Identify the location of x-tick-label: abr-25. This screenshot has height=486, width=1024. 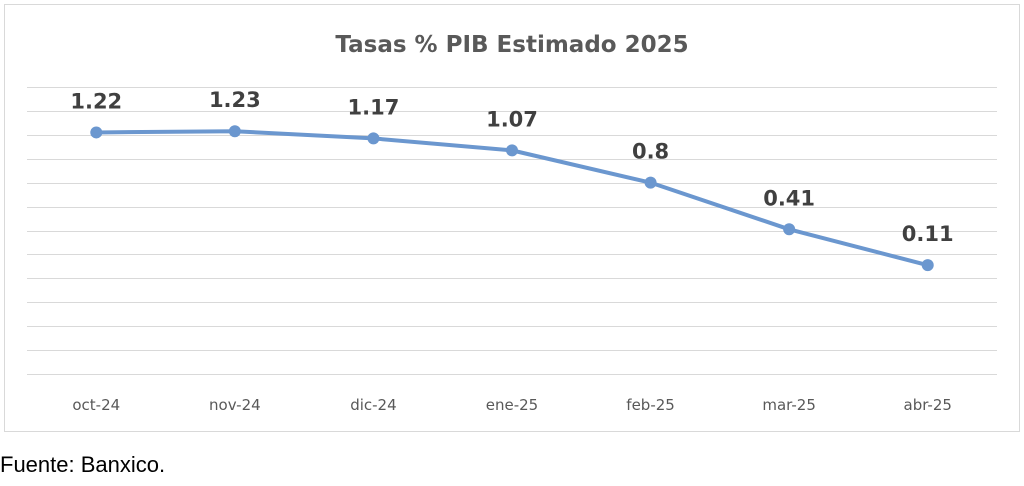
(928, 405).